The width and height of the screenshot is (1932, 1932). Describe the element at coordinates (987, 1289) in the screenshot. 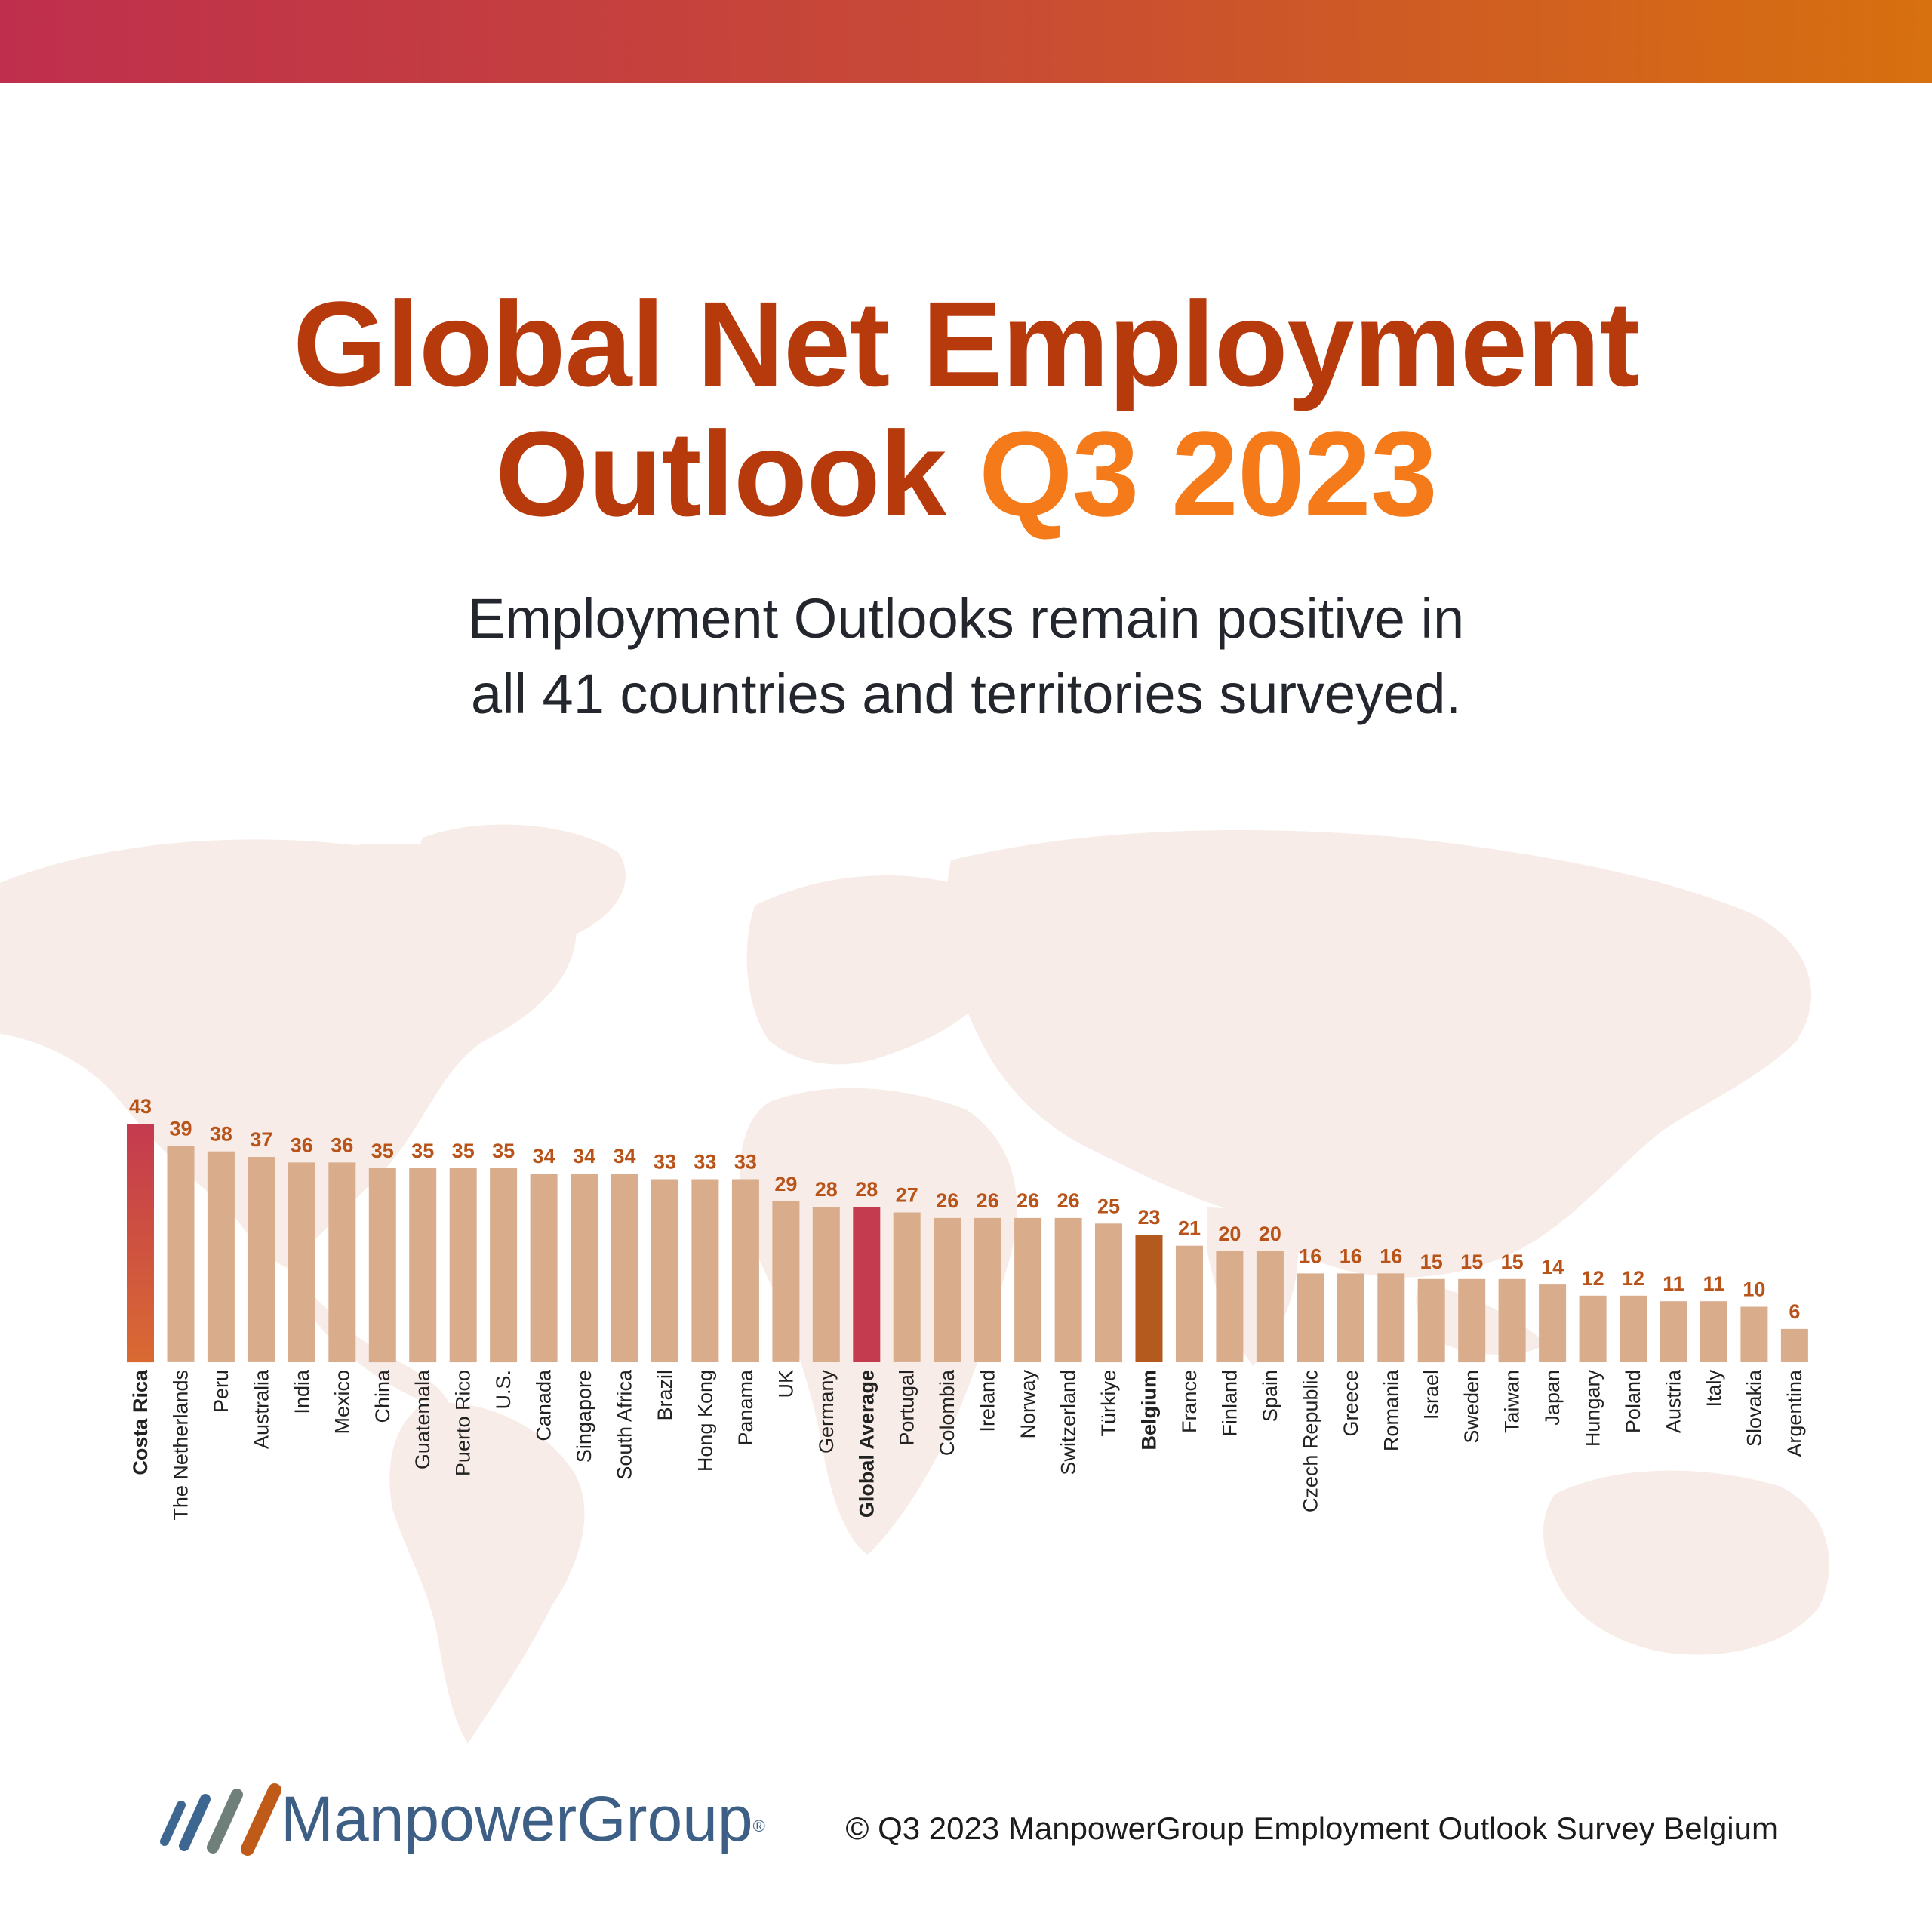

I see `bar-ireland` at that location.